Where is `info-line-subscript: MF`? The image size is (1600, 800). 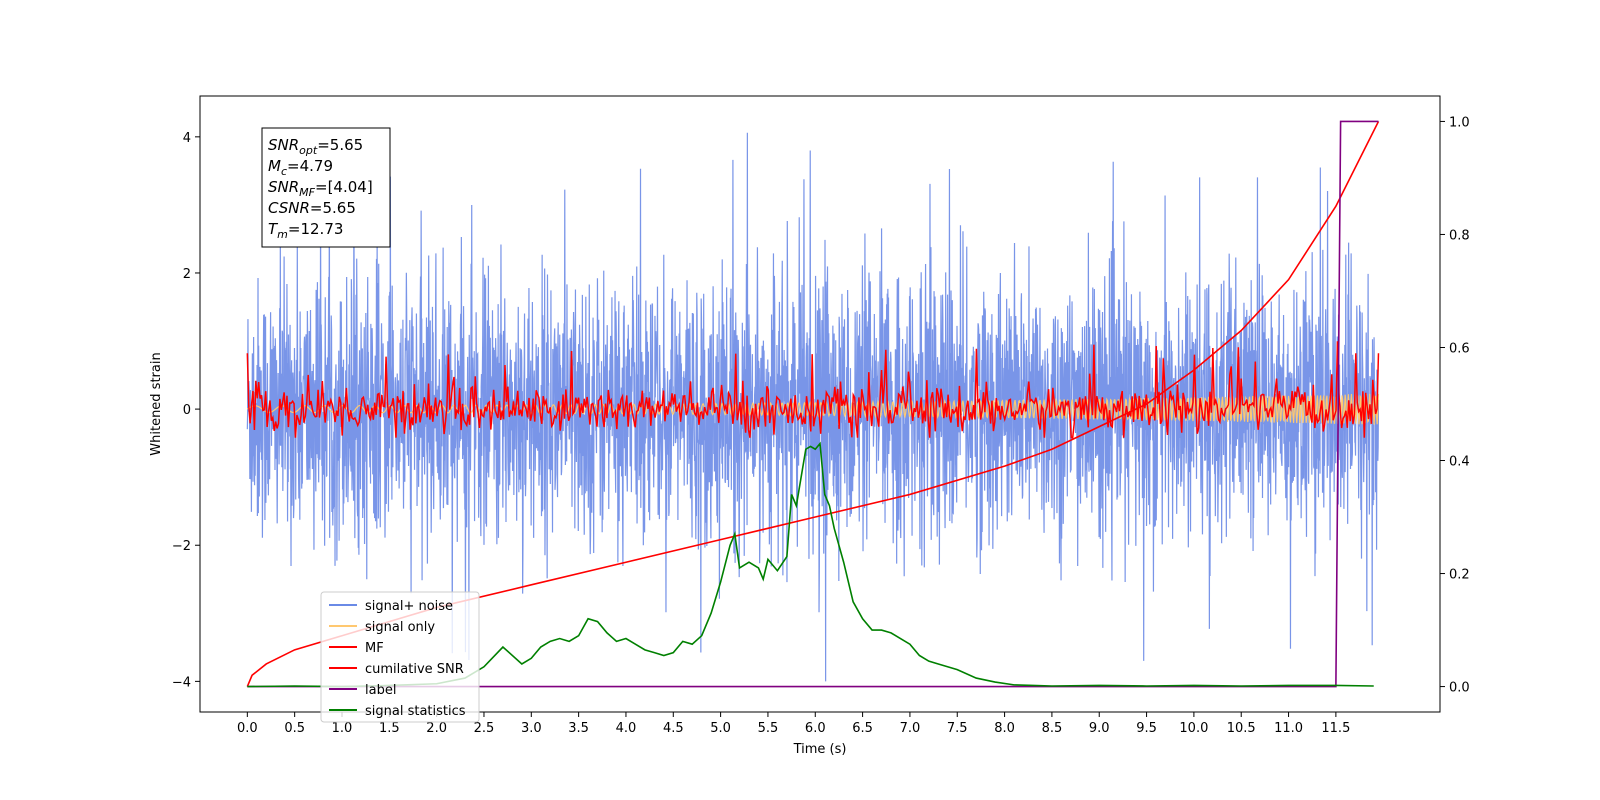
info-line-subscript: MF is located at coordinates (307, 192).